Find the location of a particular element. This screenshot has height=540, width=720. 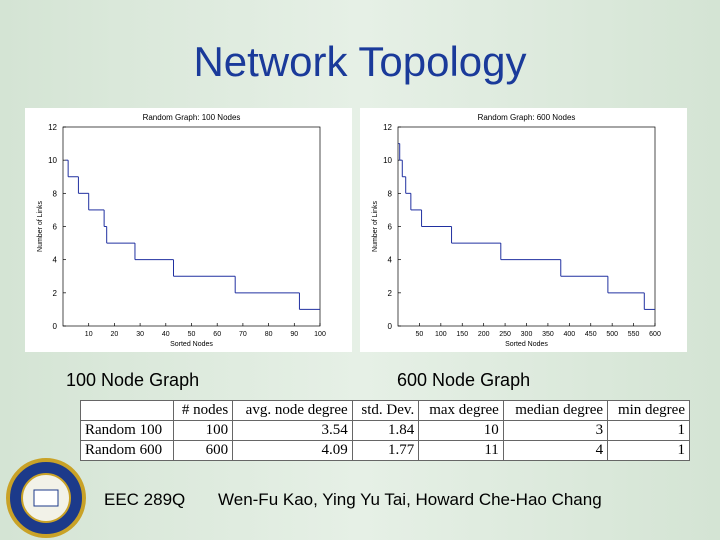

cell: 4.09 is located at coordinates (292, 450).